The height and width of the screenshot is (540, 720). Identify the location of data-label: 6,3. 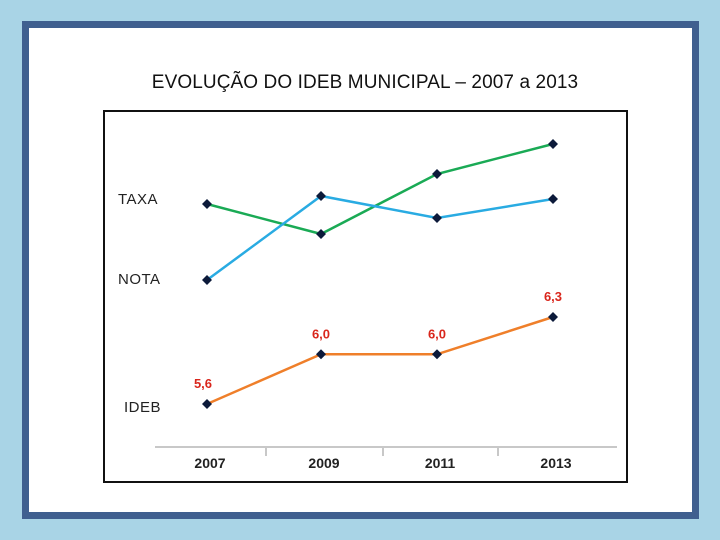
(553, 296).